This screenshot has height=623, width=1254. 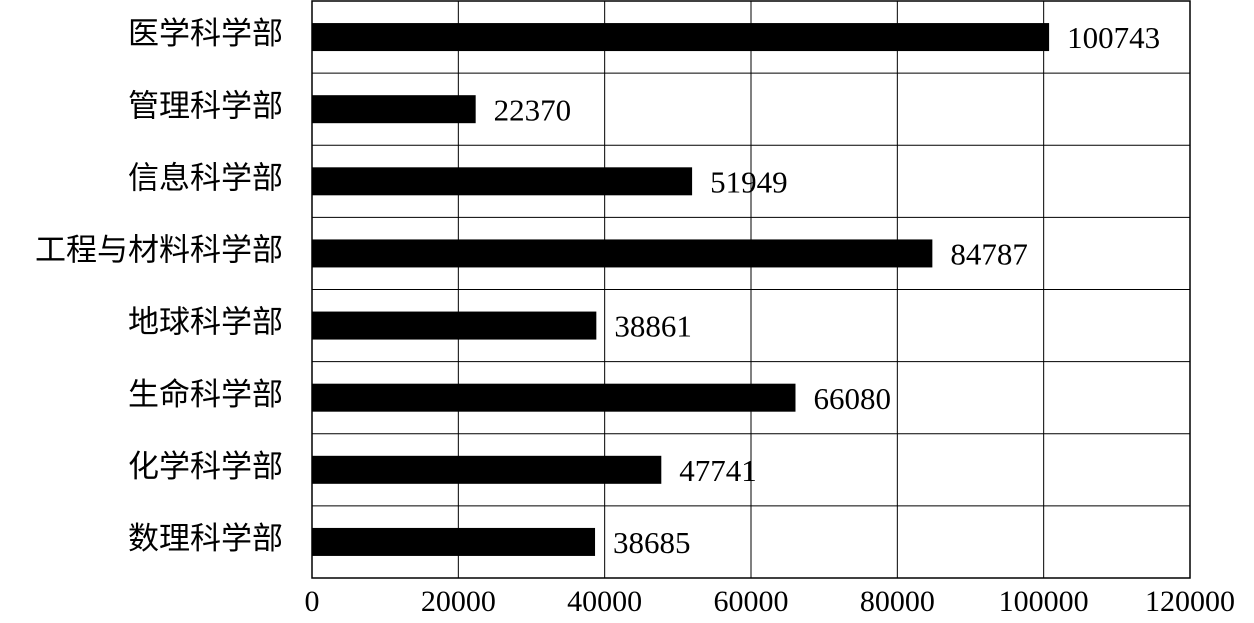 I want to click on y-tick-label: 数理科学部, so click(x=205, y=538).